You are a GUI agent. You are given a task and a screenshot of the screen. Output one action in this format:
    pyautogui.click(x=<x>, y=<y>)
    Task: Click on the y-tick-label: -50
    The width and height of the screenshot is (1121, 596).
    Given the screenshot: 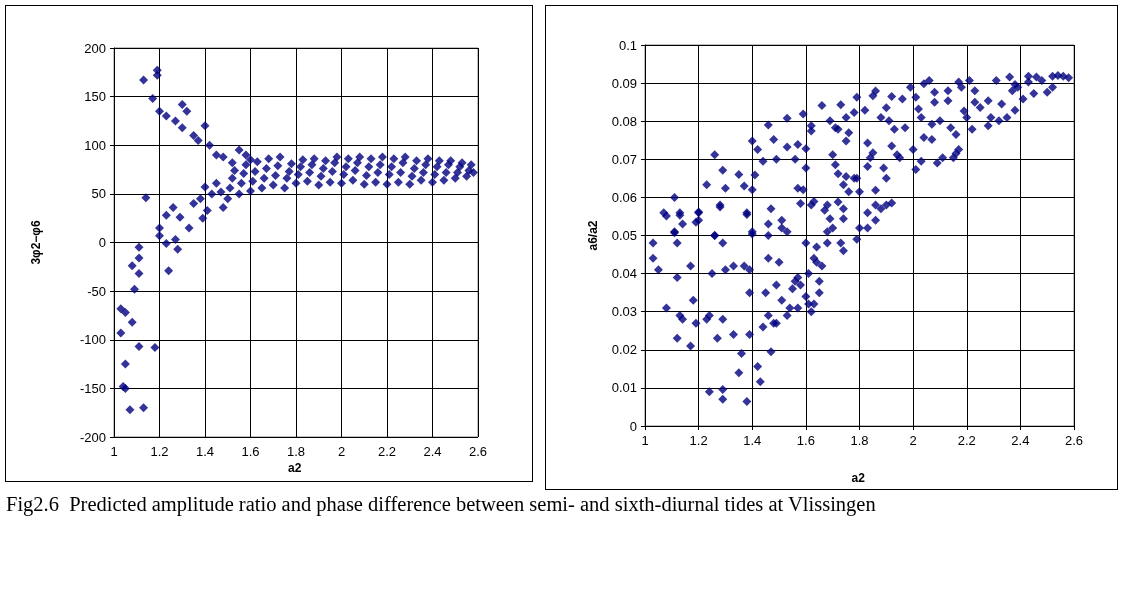 What is the action you would take?
    pyautogui.click(x=96, y=291)
    